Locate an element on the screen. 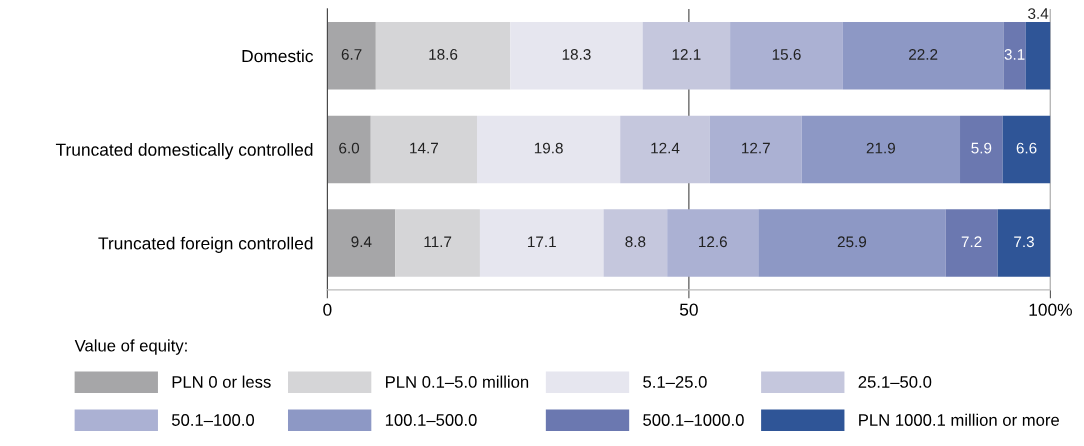 This screenshot has width=1084, height=446. data-label: 18.3 is located at coordinates (576, 54).